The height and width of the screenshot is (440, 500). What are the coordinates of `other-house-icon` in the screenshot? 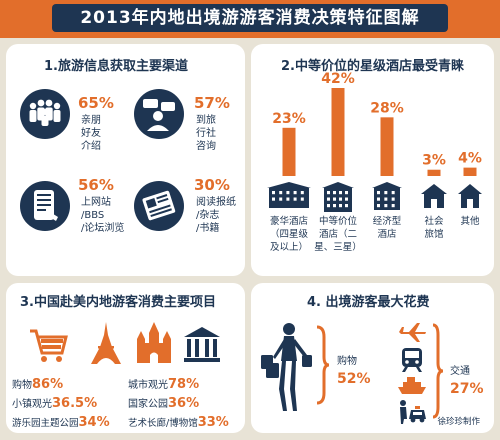 It's located at (470, 196).